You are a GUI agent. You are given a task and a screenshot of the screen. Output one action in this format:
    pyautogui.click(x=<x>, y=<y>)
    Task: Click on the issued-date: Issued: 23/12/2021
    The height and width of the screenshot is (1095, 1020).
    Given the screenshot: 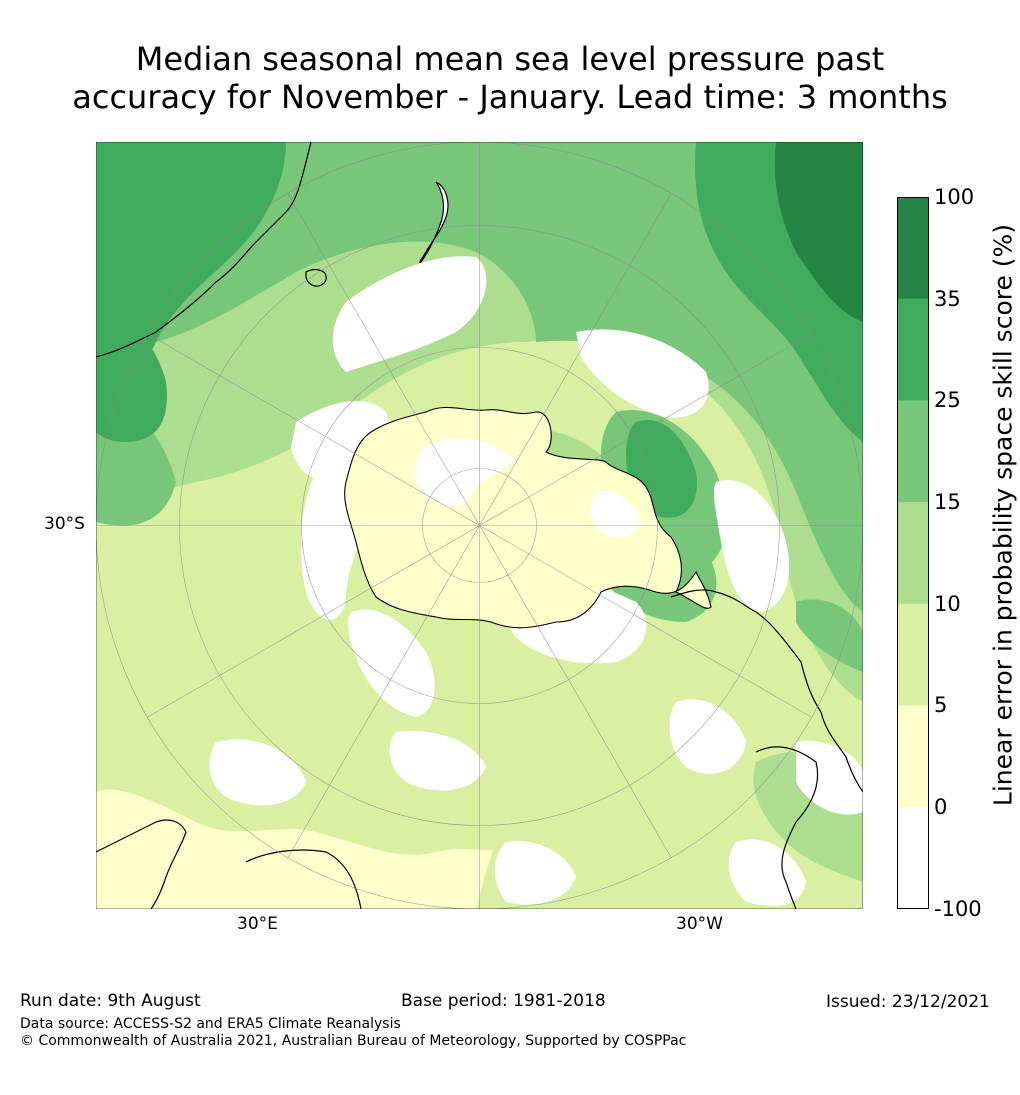 What is the action you would take?
    pyautogui.click(x=908, y=1002)
    